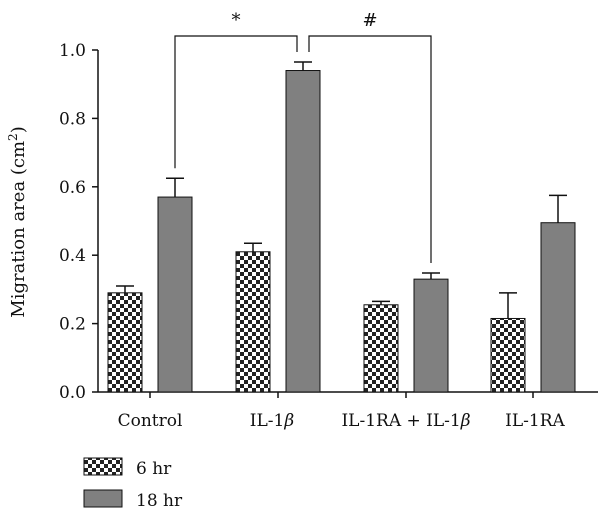  Describe the element at coordinates (72, 393) in the screenshot. I see `y-tick-label: 0.0` at that location.